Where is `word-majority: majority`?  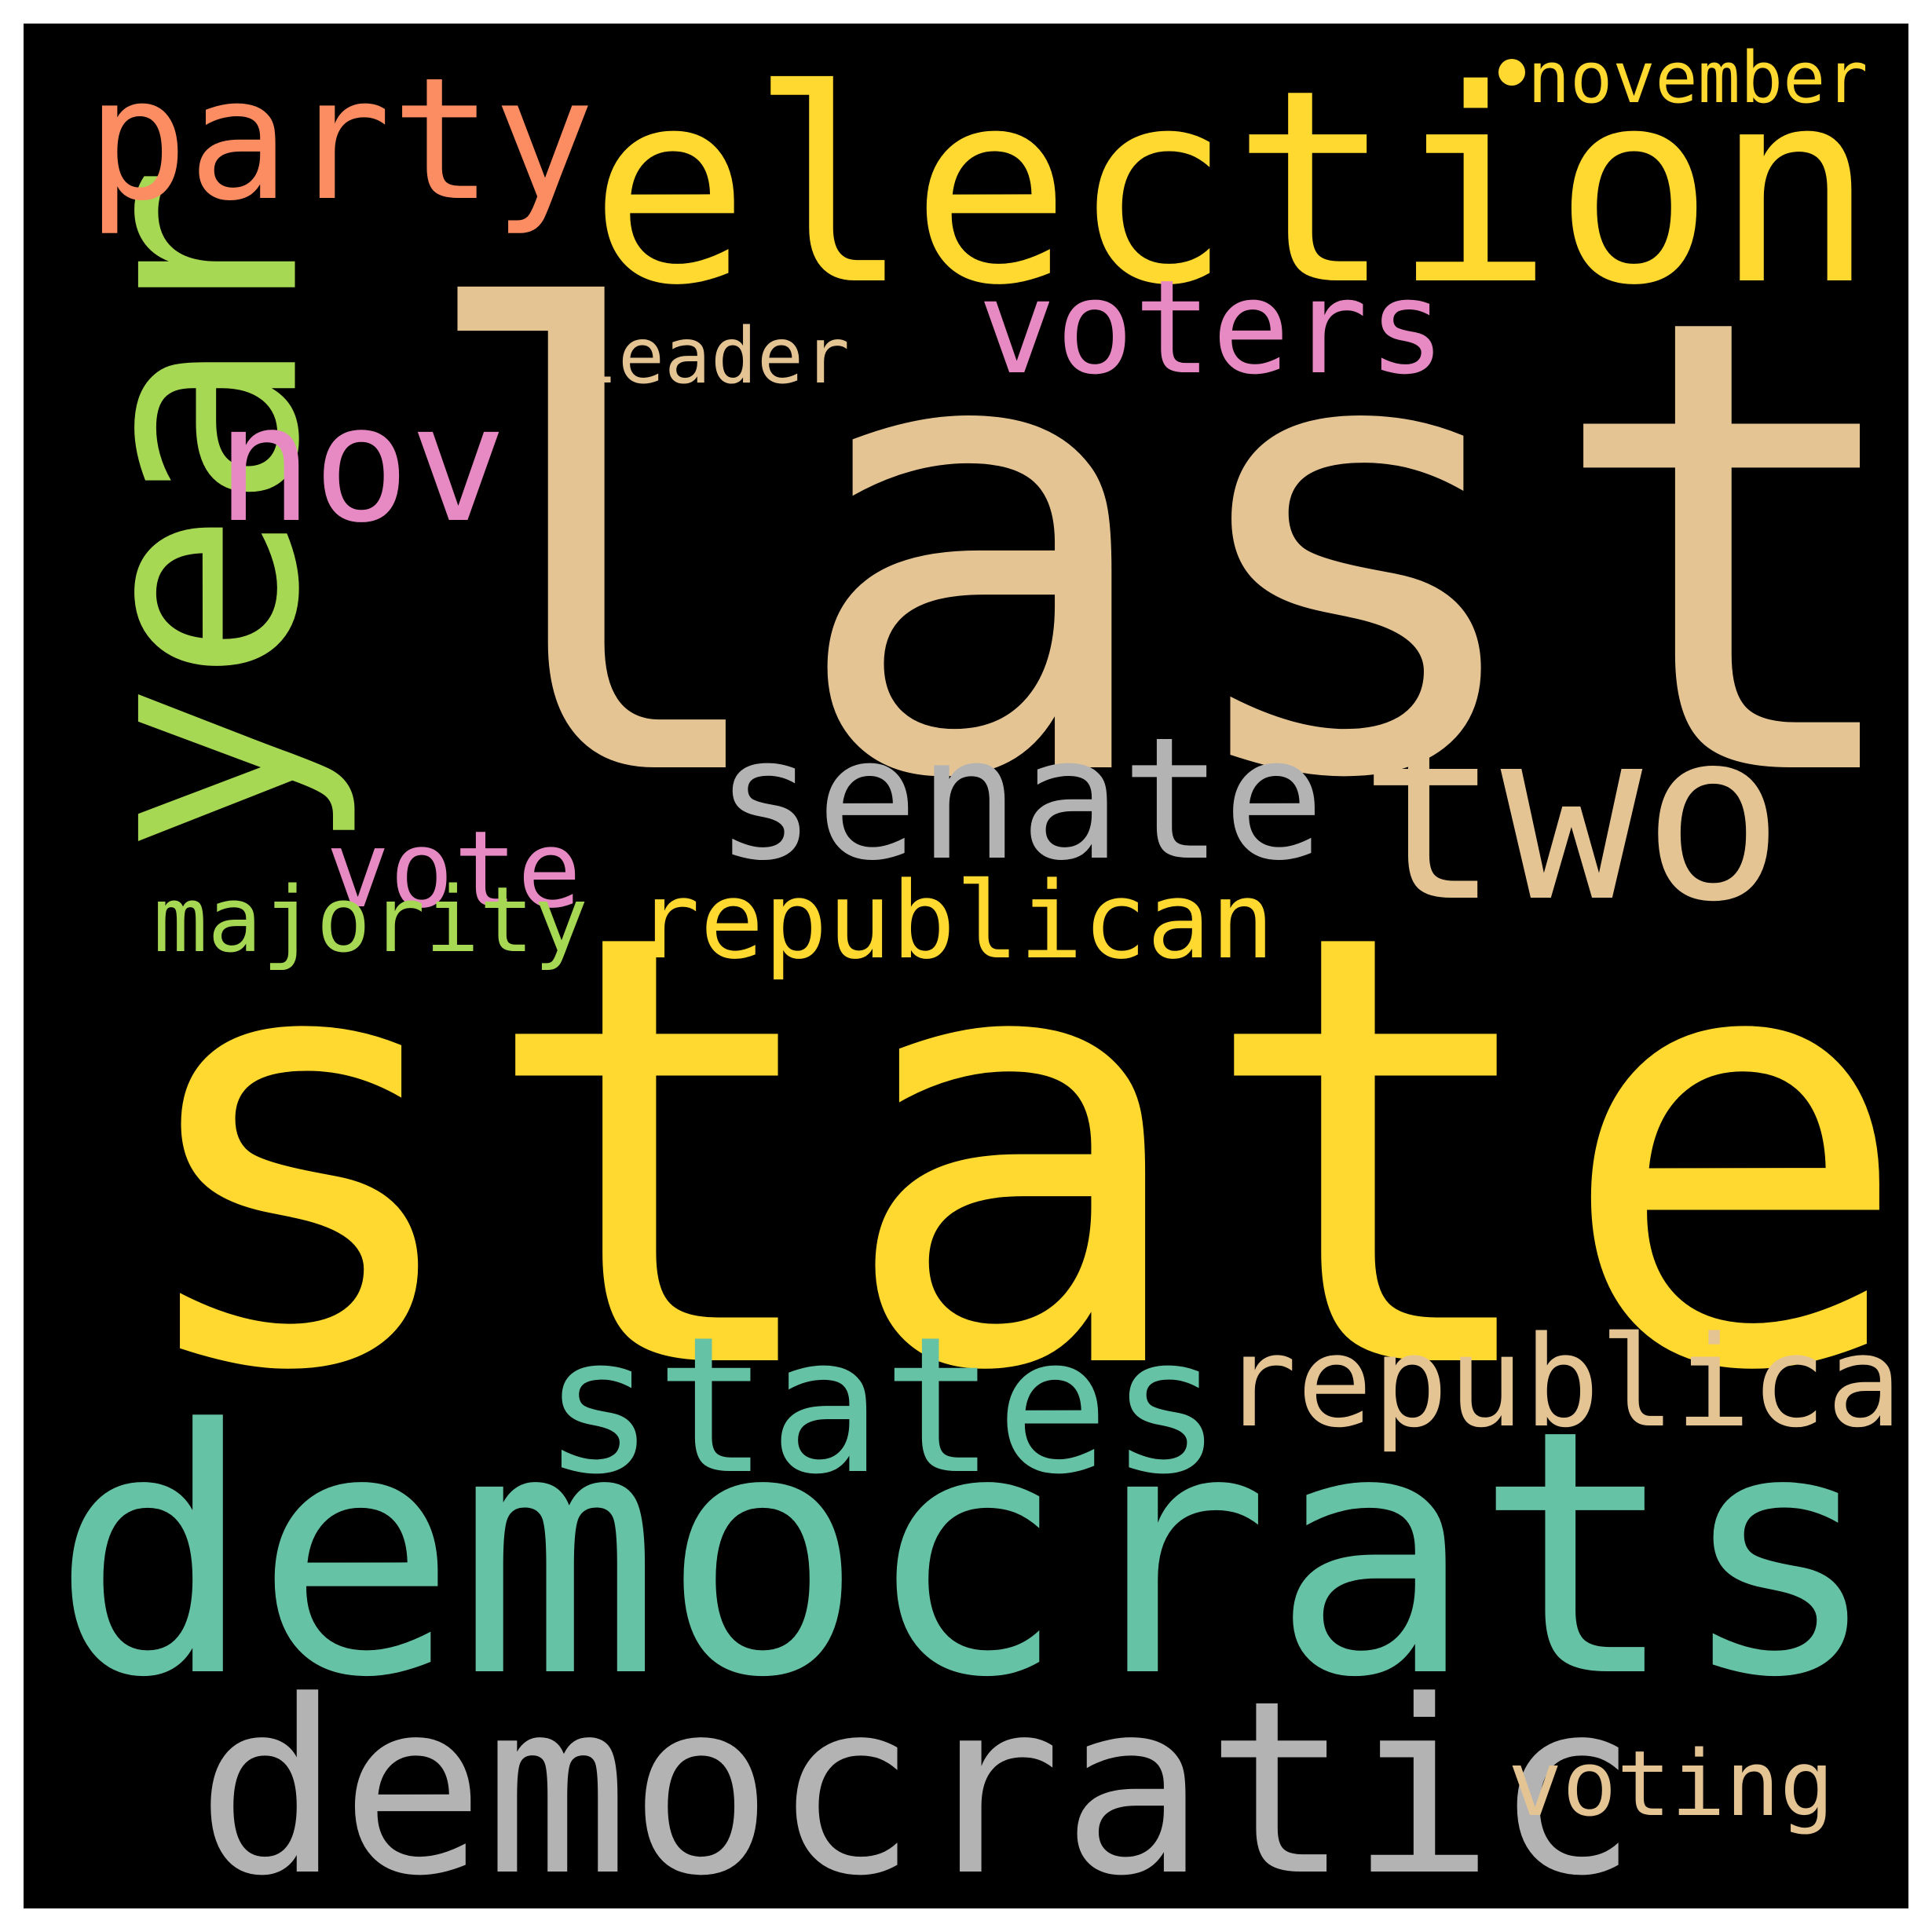
word-majority: majority is located at coordinates (371, 921).